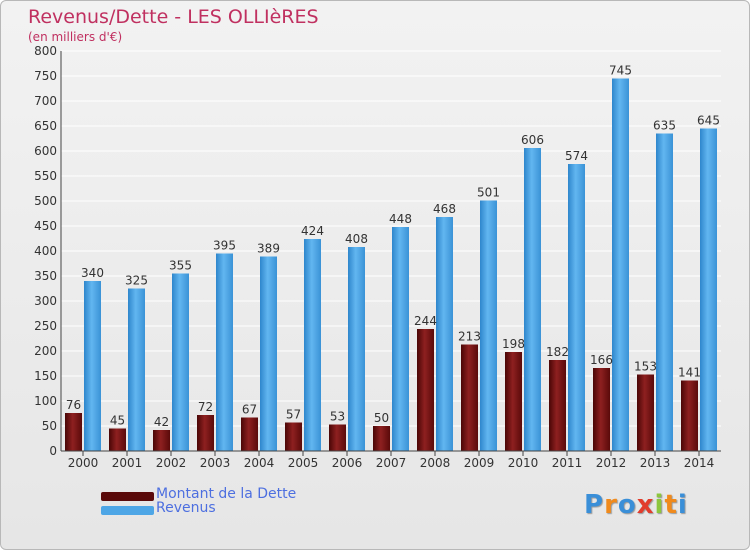  Describe the element at coordinates (161, 422) in the screenshot. I see `data-label-debt: 42` at that location.